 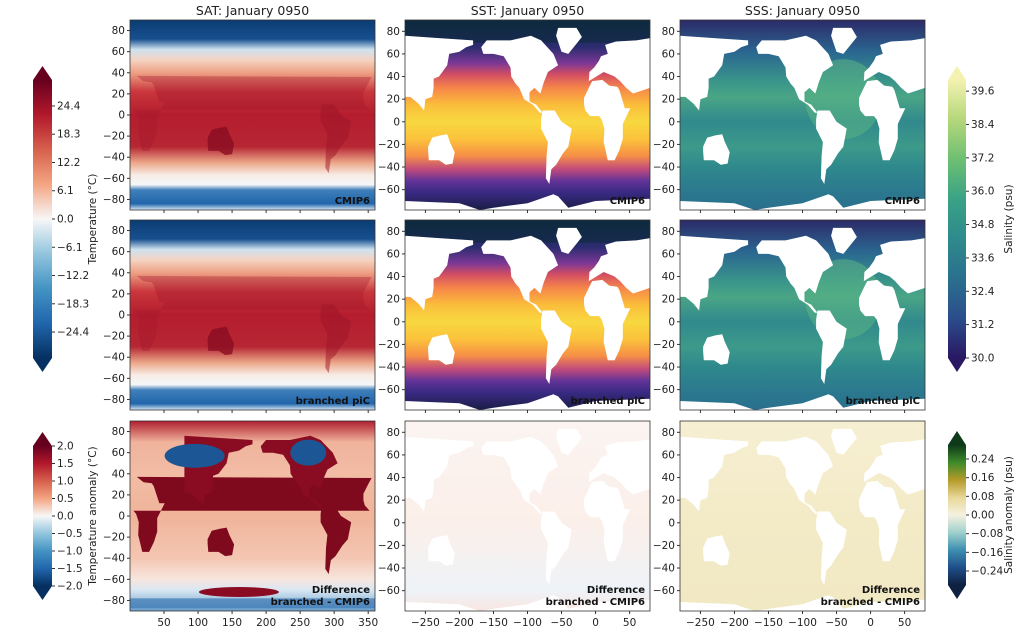 What do you see at coordinates (266, 623) in the screenshot?
I see `x-tick-label: 200` at bounding box center [266, 623].